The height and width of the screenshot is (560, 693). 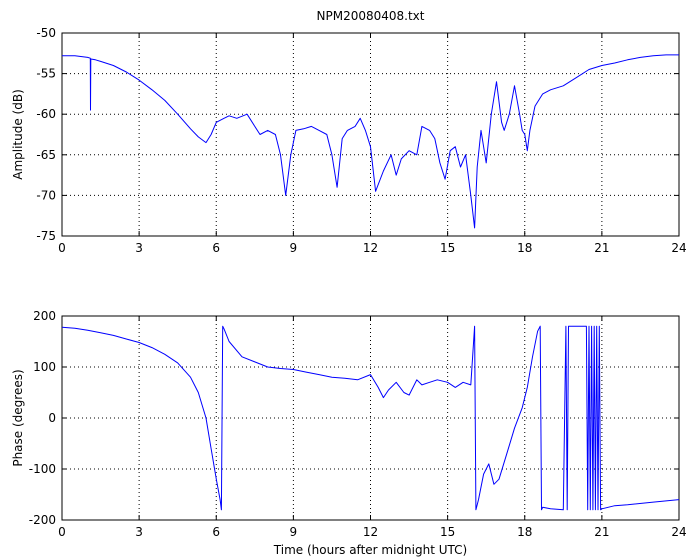 I want to click on y-tick-label: 0, so click(x=52, y=418).